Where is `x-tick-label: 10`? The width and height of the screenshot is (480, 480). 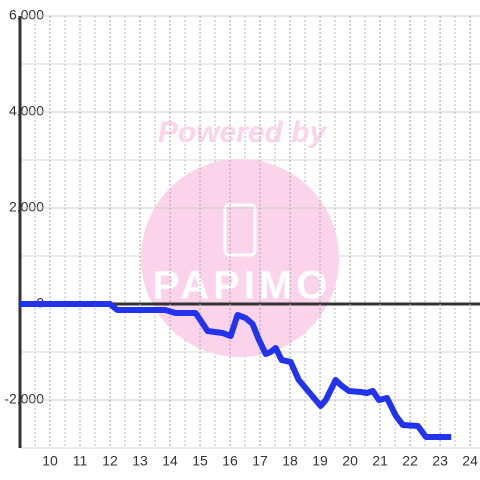
x-tick-label: 10 is located at coordinates (50, 461).